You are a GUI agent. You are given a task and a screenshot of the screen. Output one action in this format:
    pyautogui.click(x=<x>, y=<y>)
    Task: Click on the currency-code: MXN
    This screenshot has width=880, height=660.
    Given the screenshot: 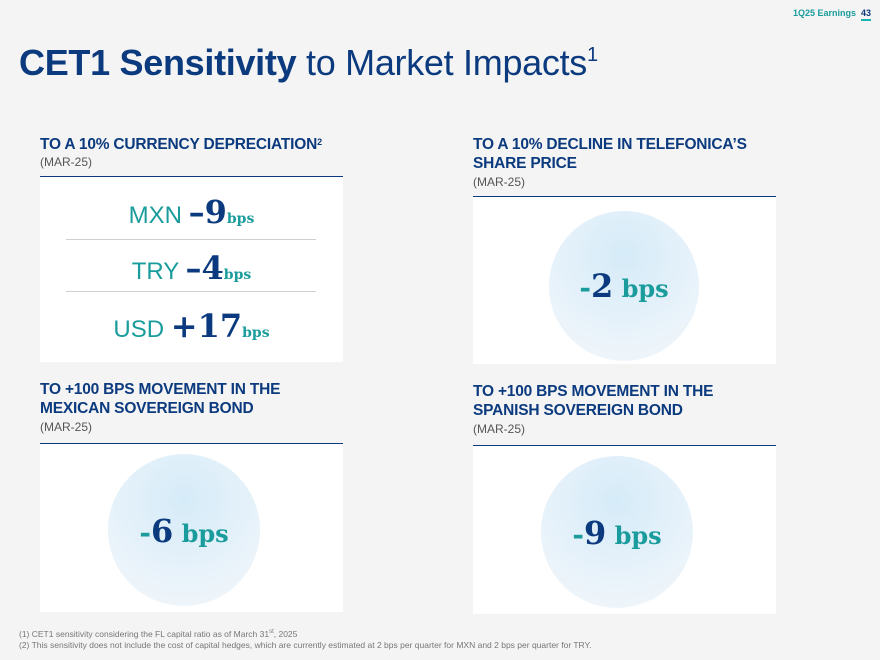 What is the action you would take?
    pyautogui.click(x=158, y=215)
    